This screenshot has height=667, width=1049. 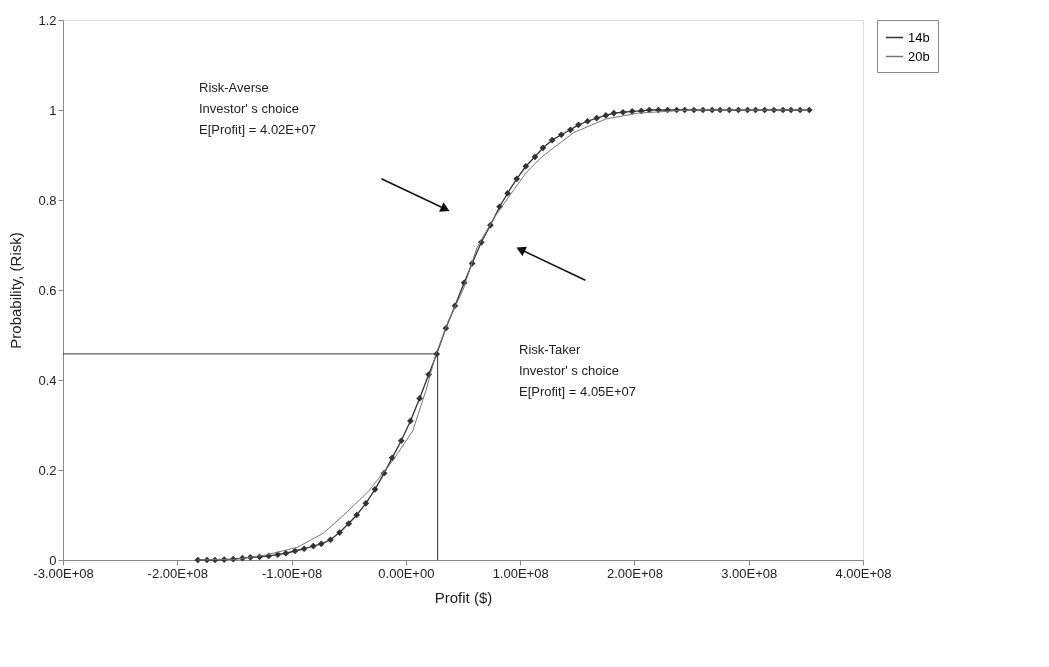 I want to click on y-axis-title: Probability, (Risk), so click(x=16, y=290).